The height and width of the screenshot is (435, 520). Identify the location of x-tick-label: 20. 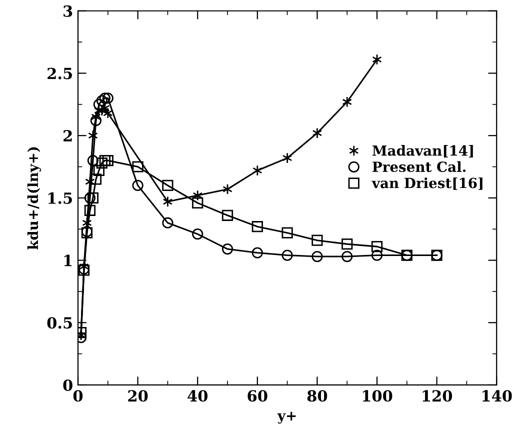
(138, 396).